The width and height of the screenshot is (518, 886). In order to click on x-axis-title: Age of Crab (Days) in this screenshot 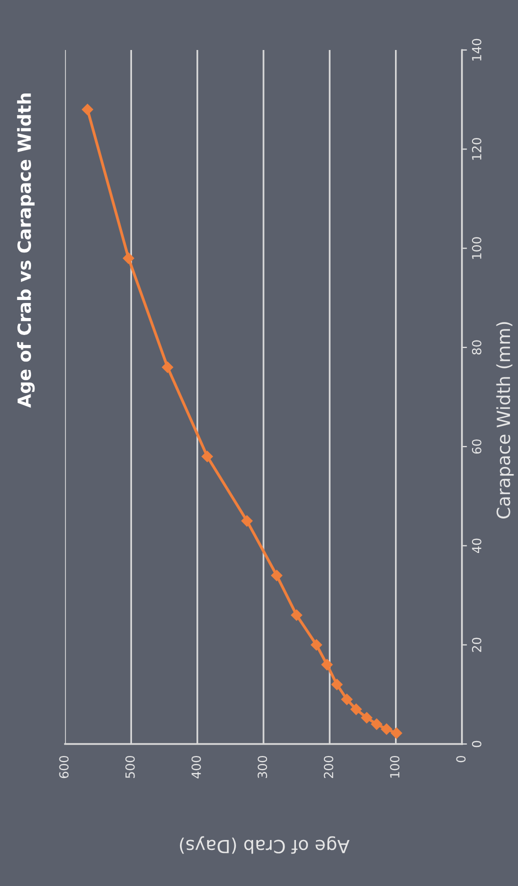, I will do `click(265, 845)`.